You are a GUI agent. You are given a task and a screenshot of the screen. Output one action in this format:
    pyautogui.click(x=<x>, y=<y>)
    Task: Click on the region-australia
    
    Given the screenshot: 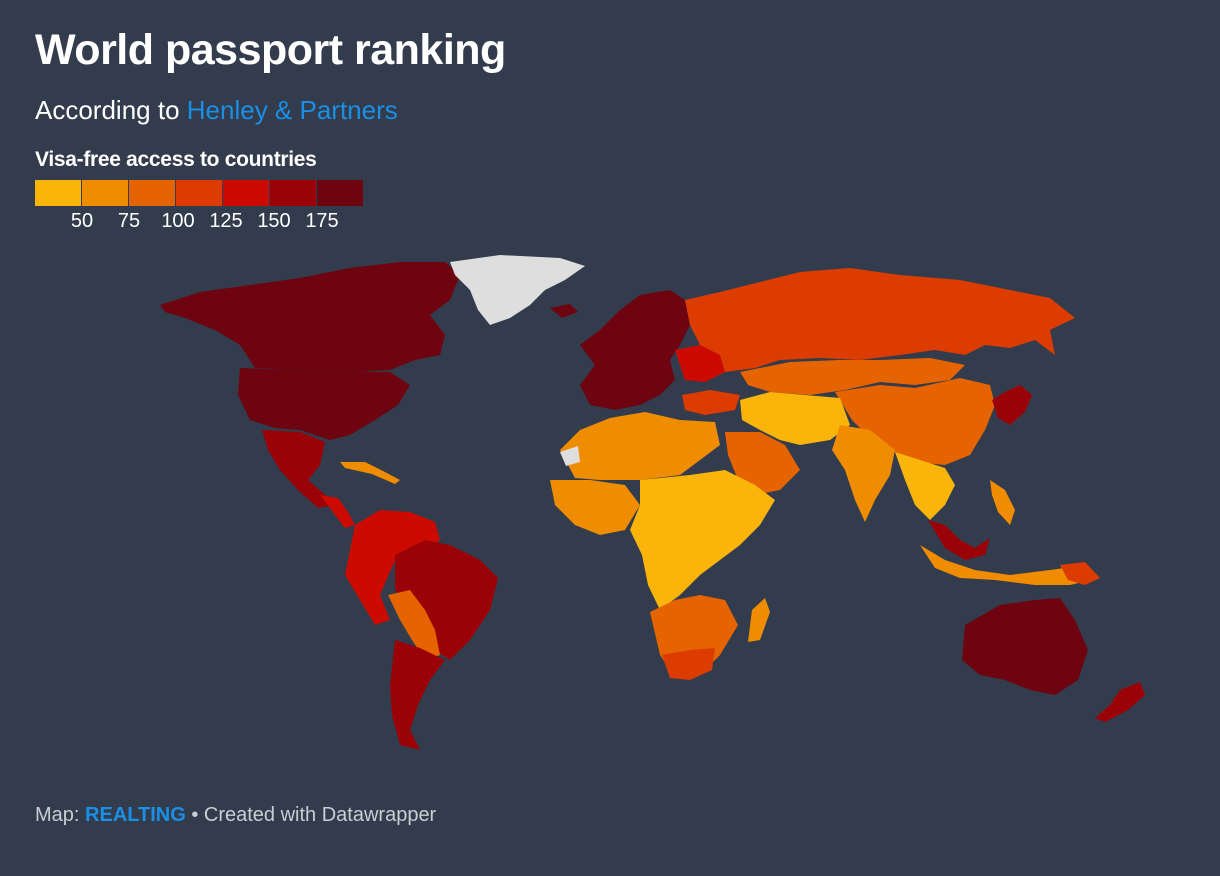 What is the action you would take?
    pyautogui.click(x=1025, y=646)
    